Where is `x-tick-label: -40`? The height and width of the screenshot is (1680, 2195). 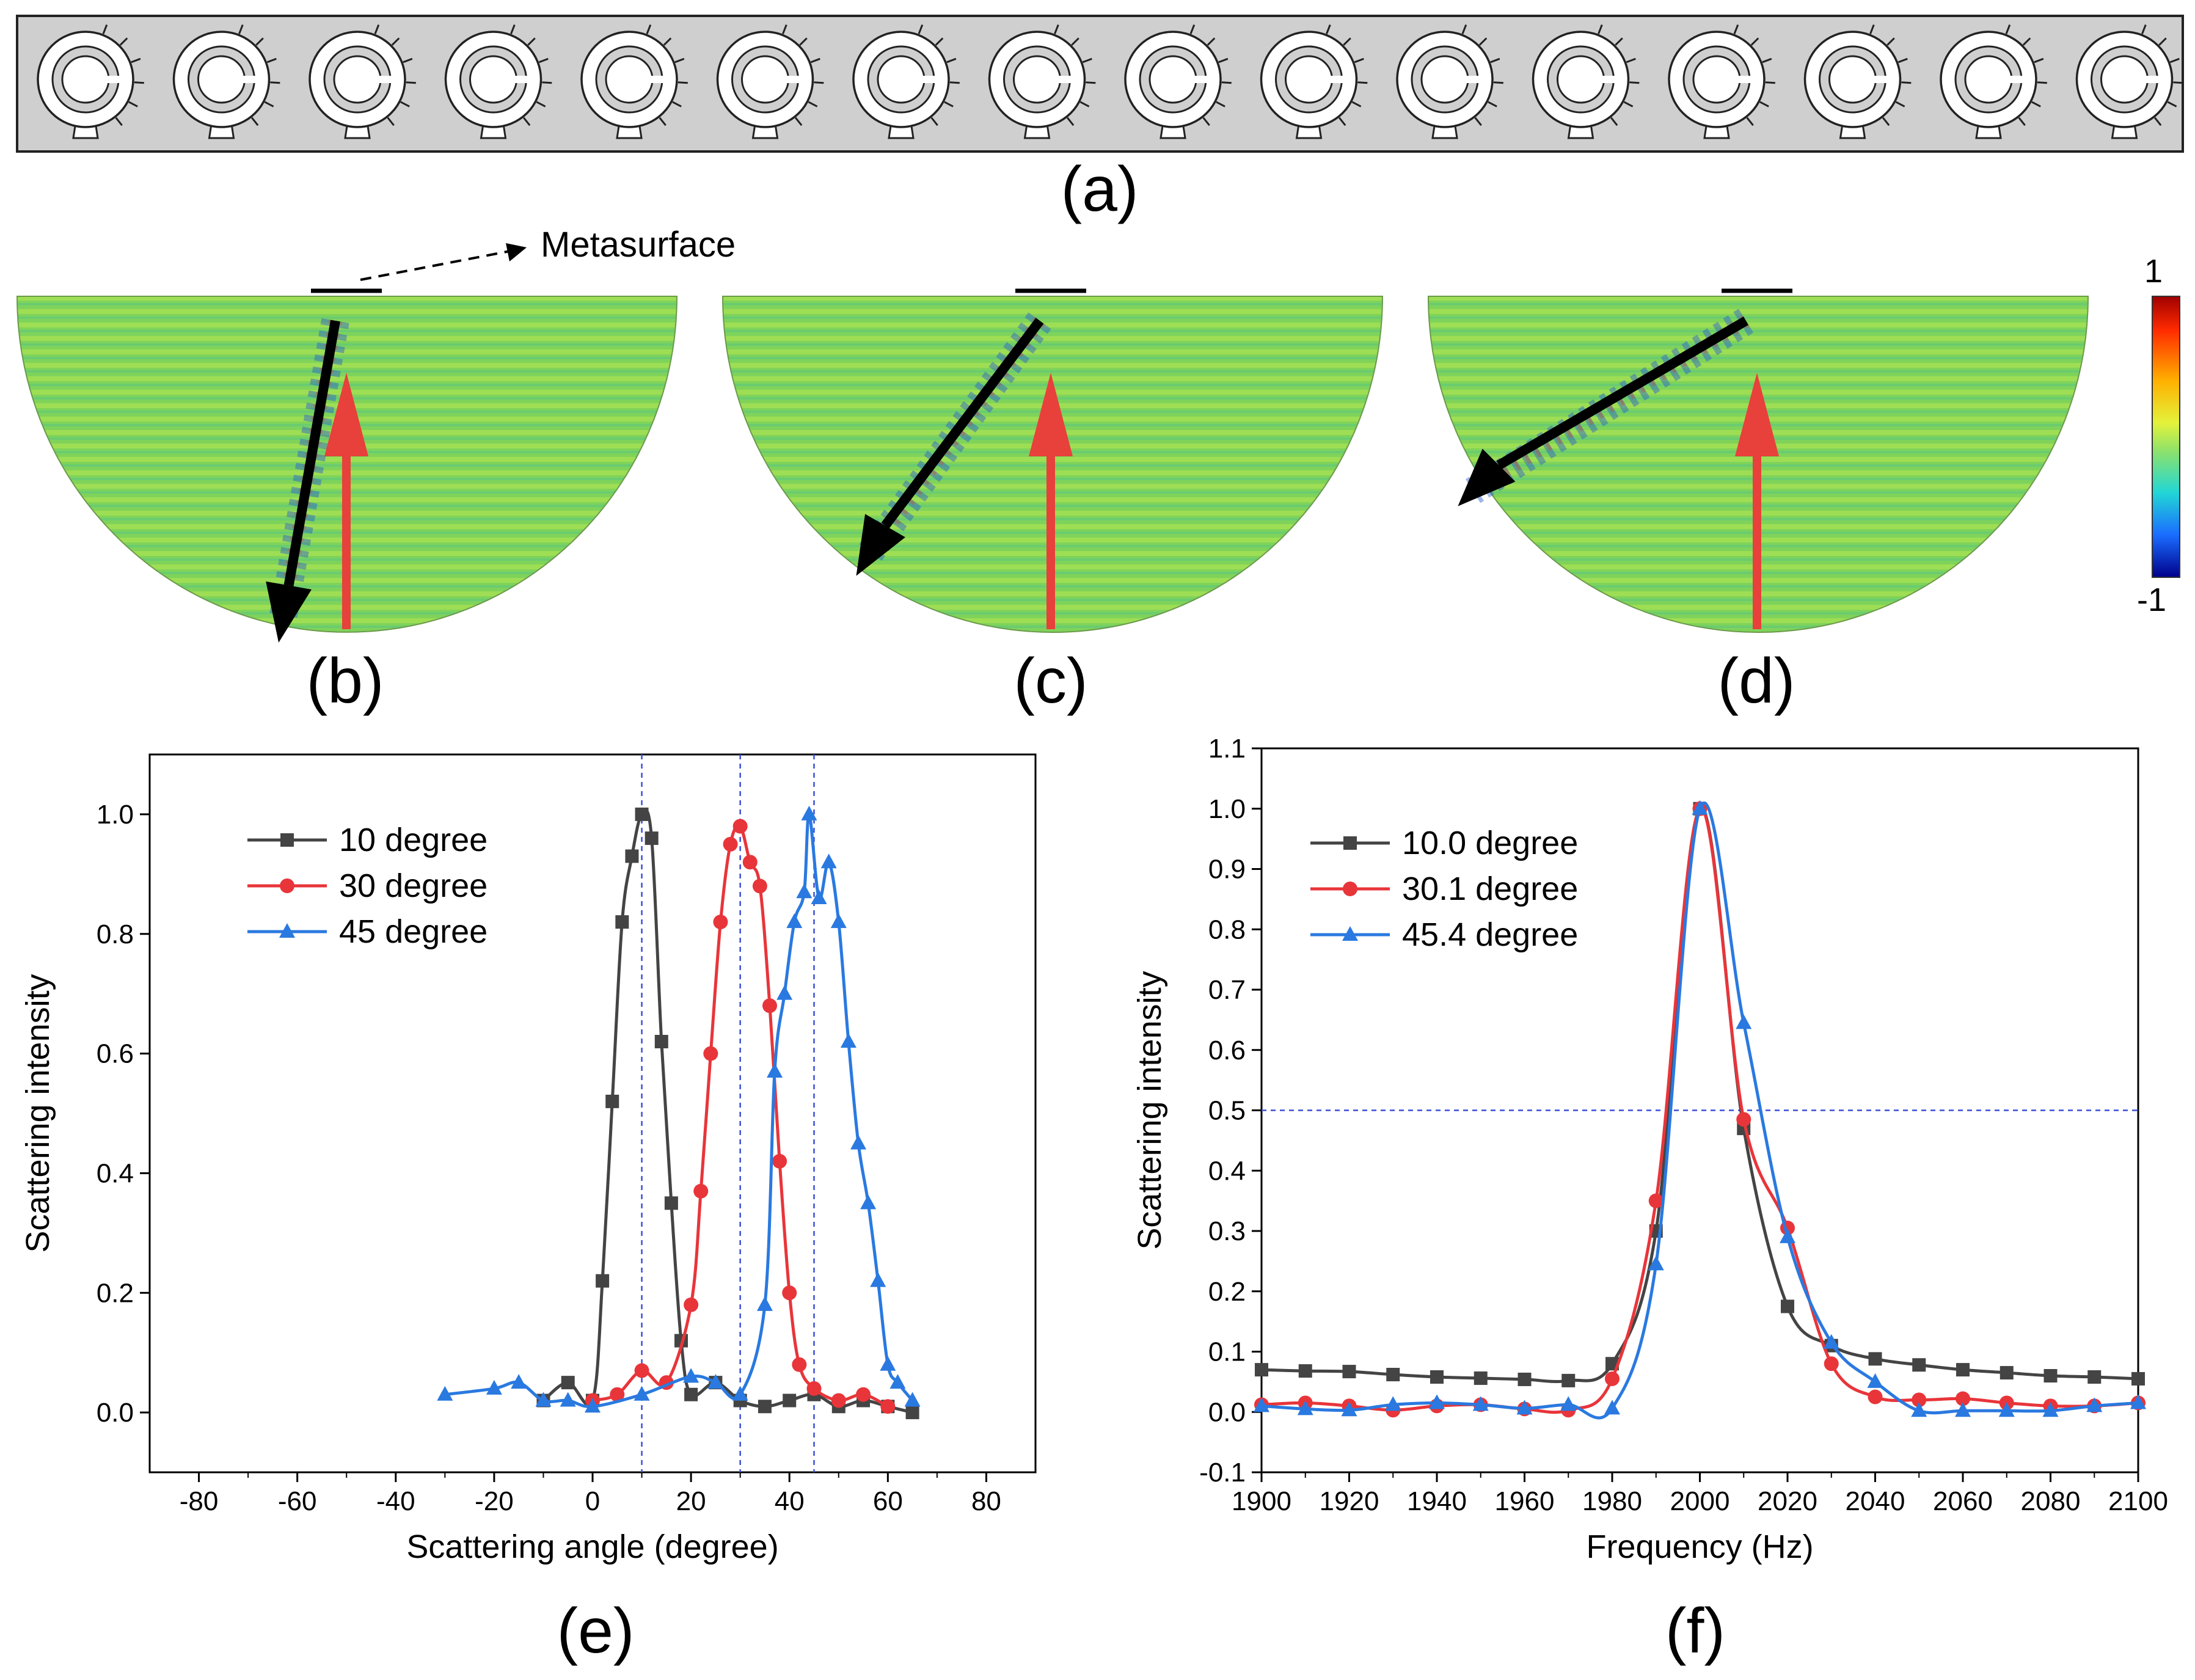 x-tick-label: -40 is located at coordinates (395, 1501).